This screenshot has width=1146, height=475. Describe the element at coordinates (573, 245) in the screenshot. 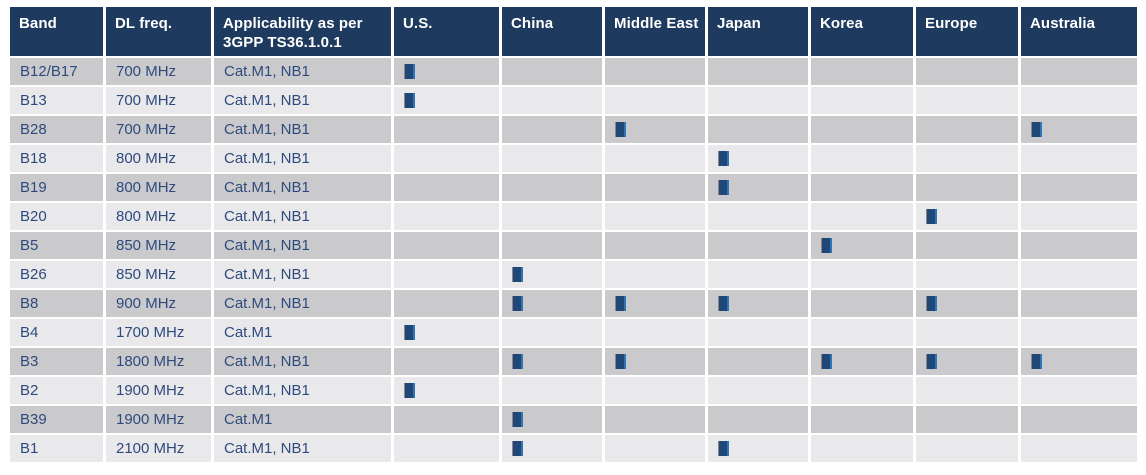

I see `table-row-b5: B5 850 MHz Cat.M1, NB1` at that location.